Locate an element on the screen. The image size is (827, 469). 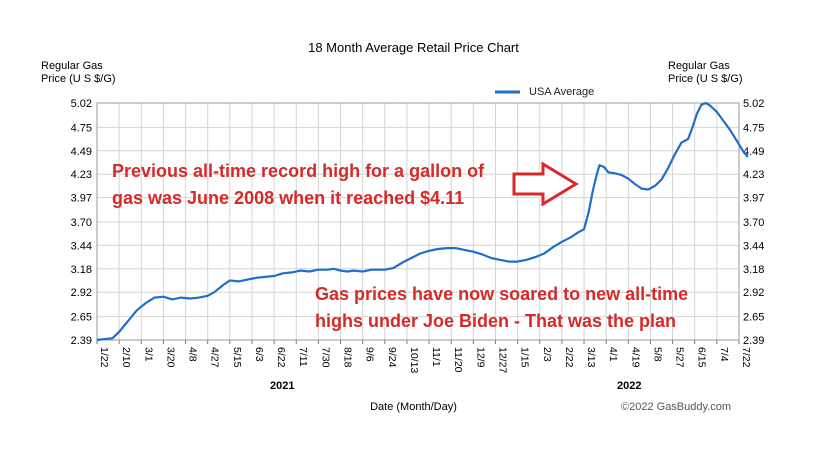
y-tick-label-left: 5.02 is located at coordinates (81, 104).